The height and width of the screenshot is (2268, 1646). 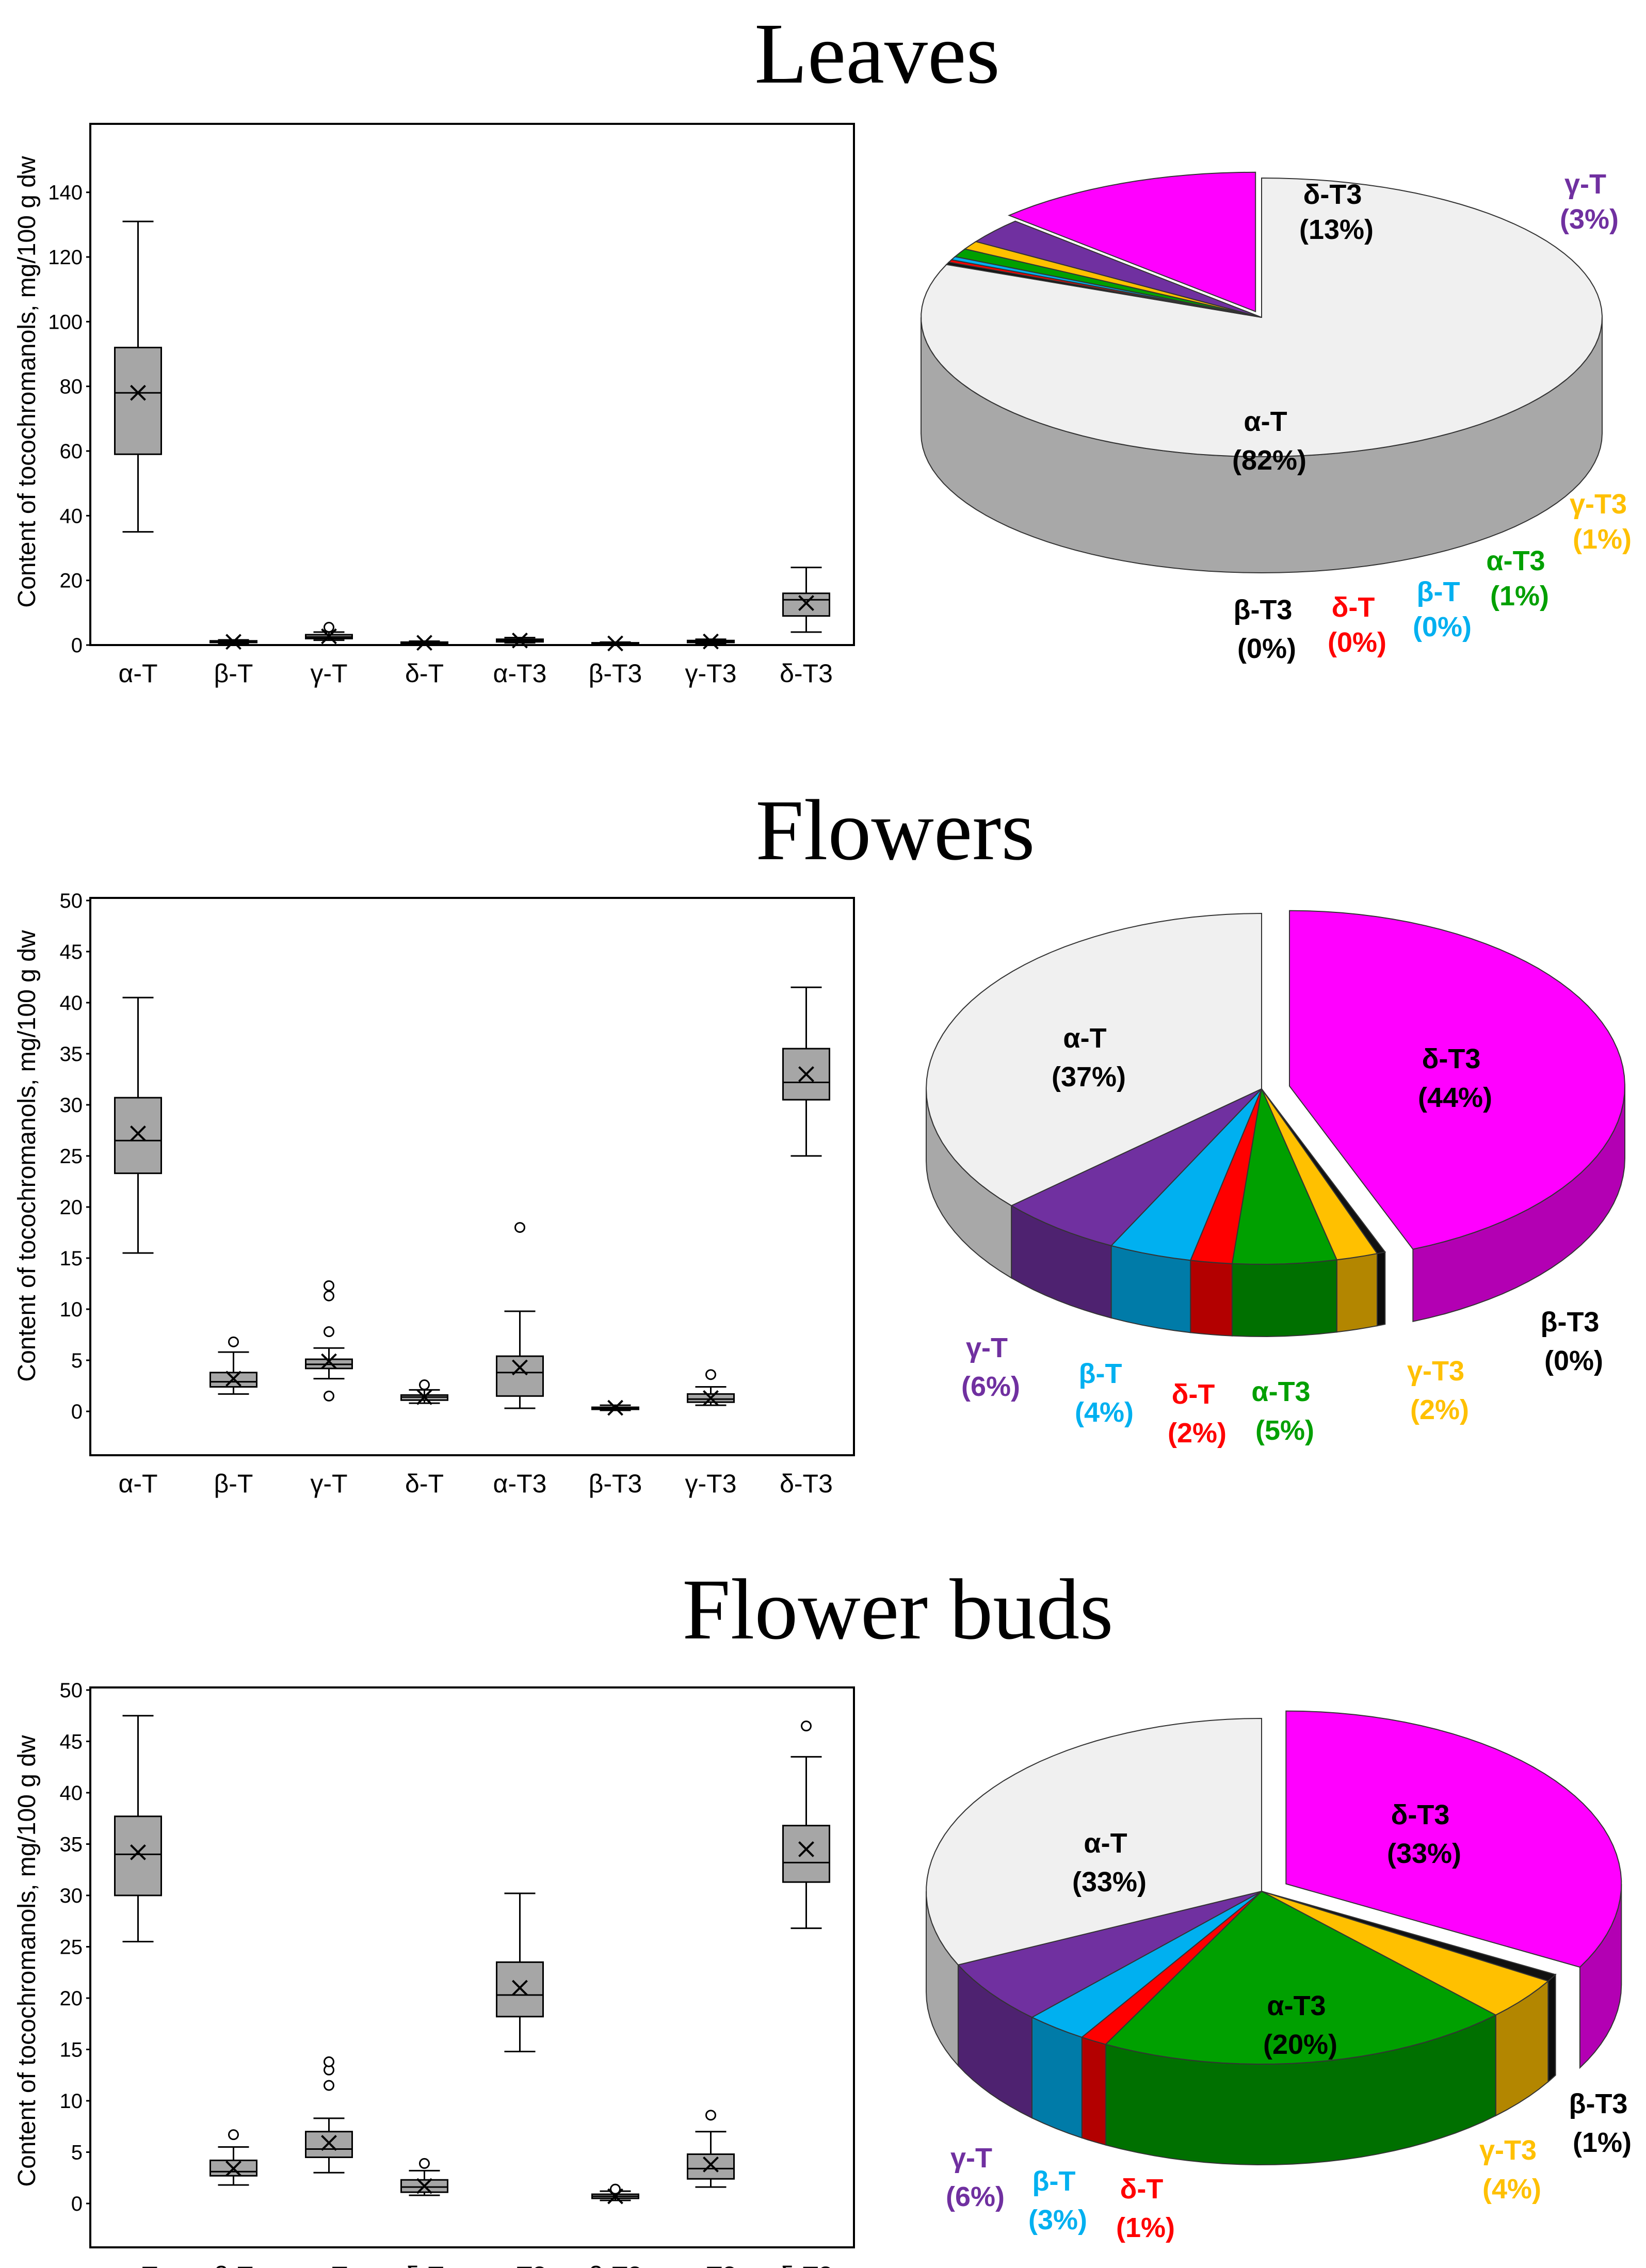 What do you see at coordinates (895, 830) in the screenshot?
I see `panel-title-flowers: Flowers` at bounding box center [895, 830].